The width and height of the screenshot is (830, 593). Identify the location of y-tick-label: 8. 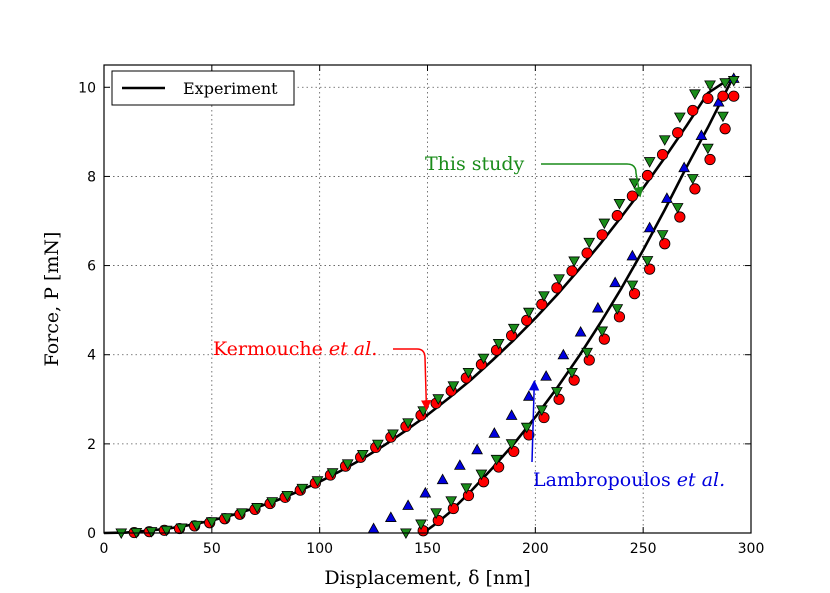
(91, 177).